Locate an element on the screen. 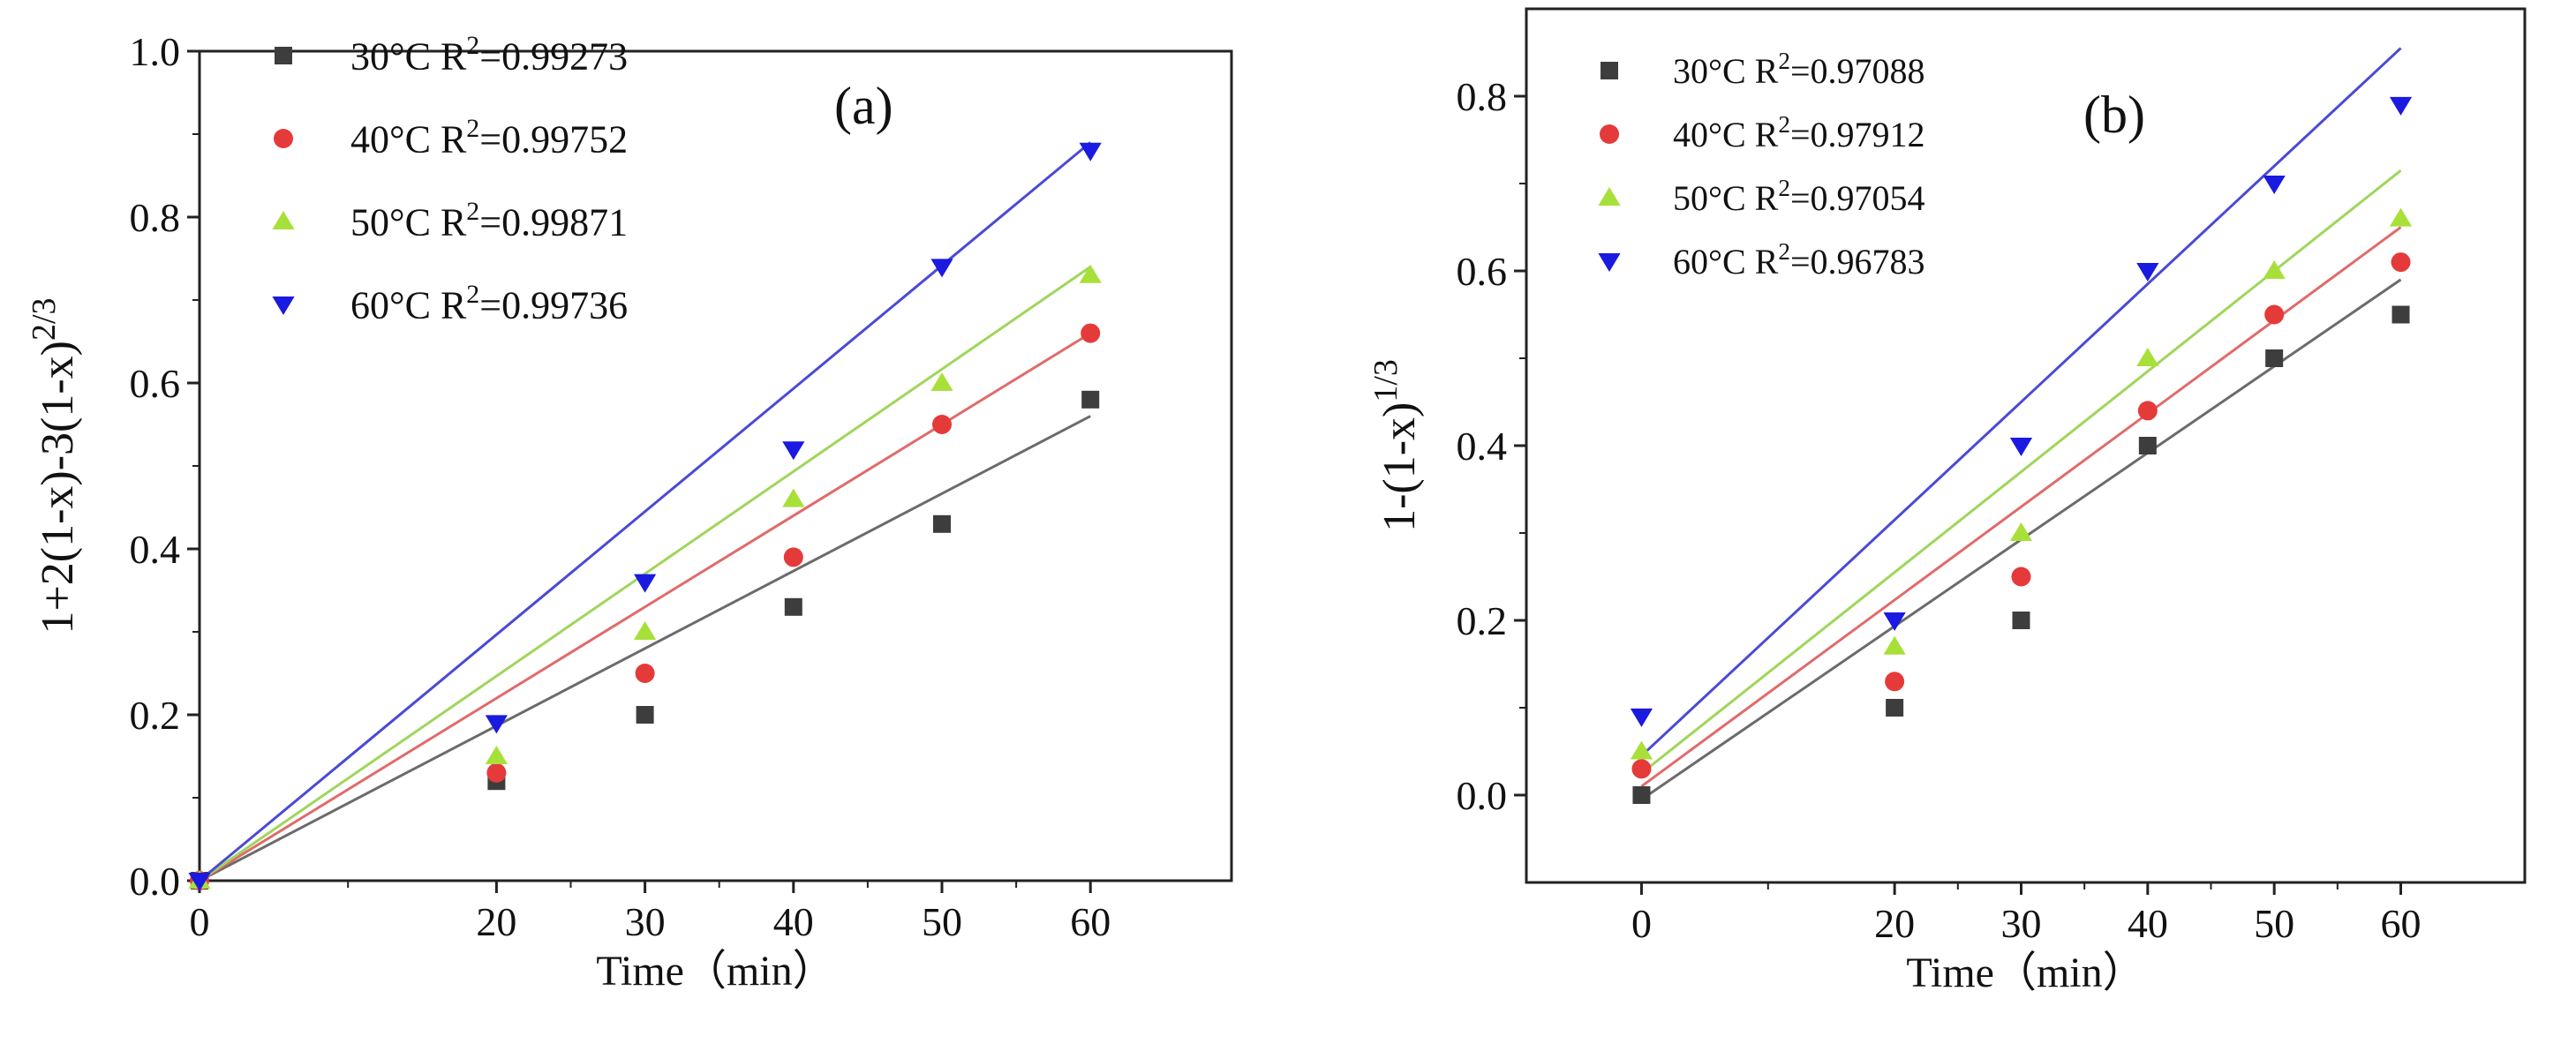 This screenshot has width=2576, height=1051. series-30°C is located at coordinates (2021, 554).